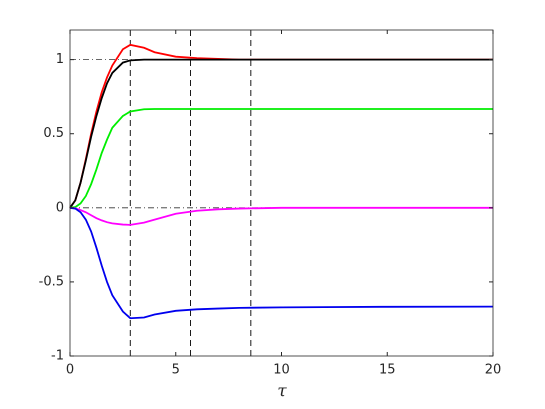 The image size is (545, 409). I want to click on x-tick-label: 15, so click(387, 370).